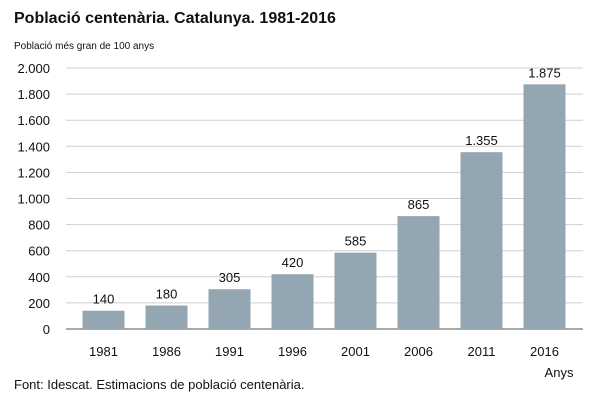  I want to click on y-tick-label: 400, so click(39, 277).